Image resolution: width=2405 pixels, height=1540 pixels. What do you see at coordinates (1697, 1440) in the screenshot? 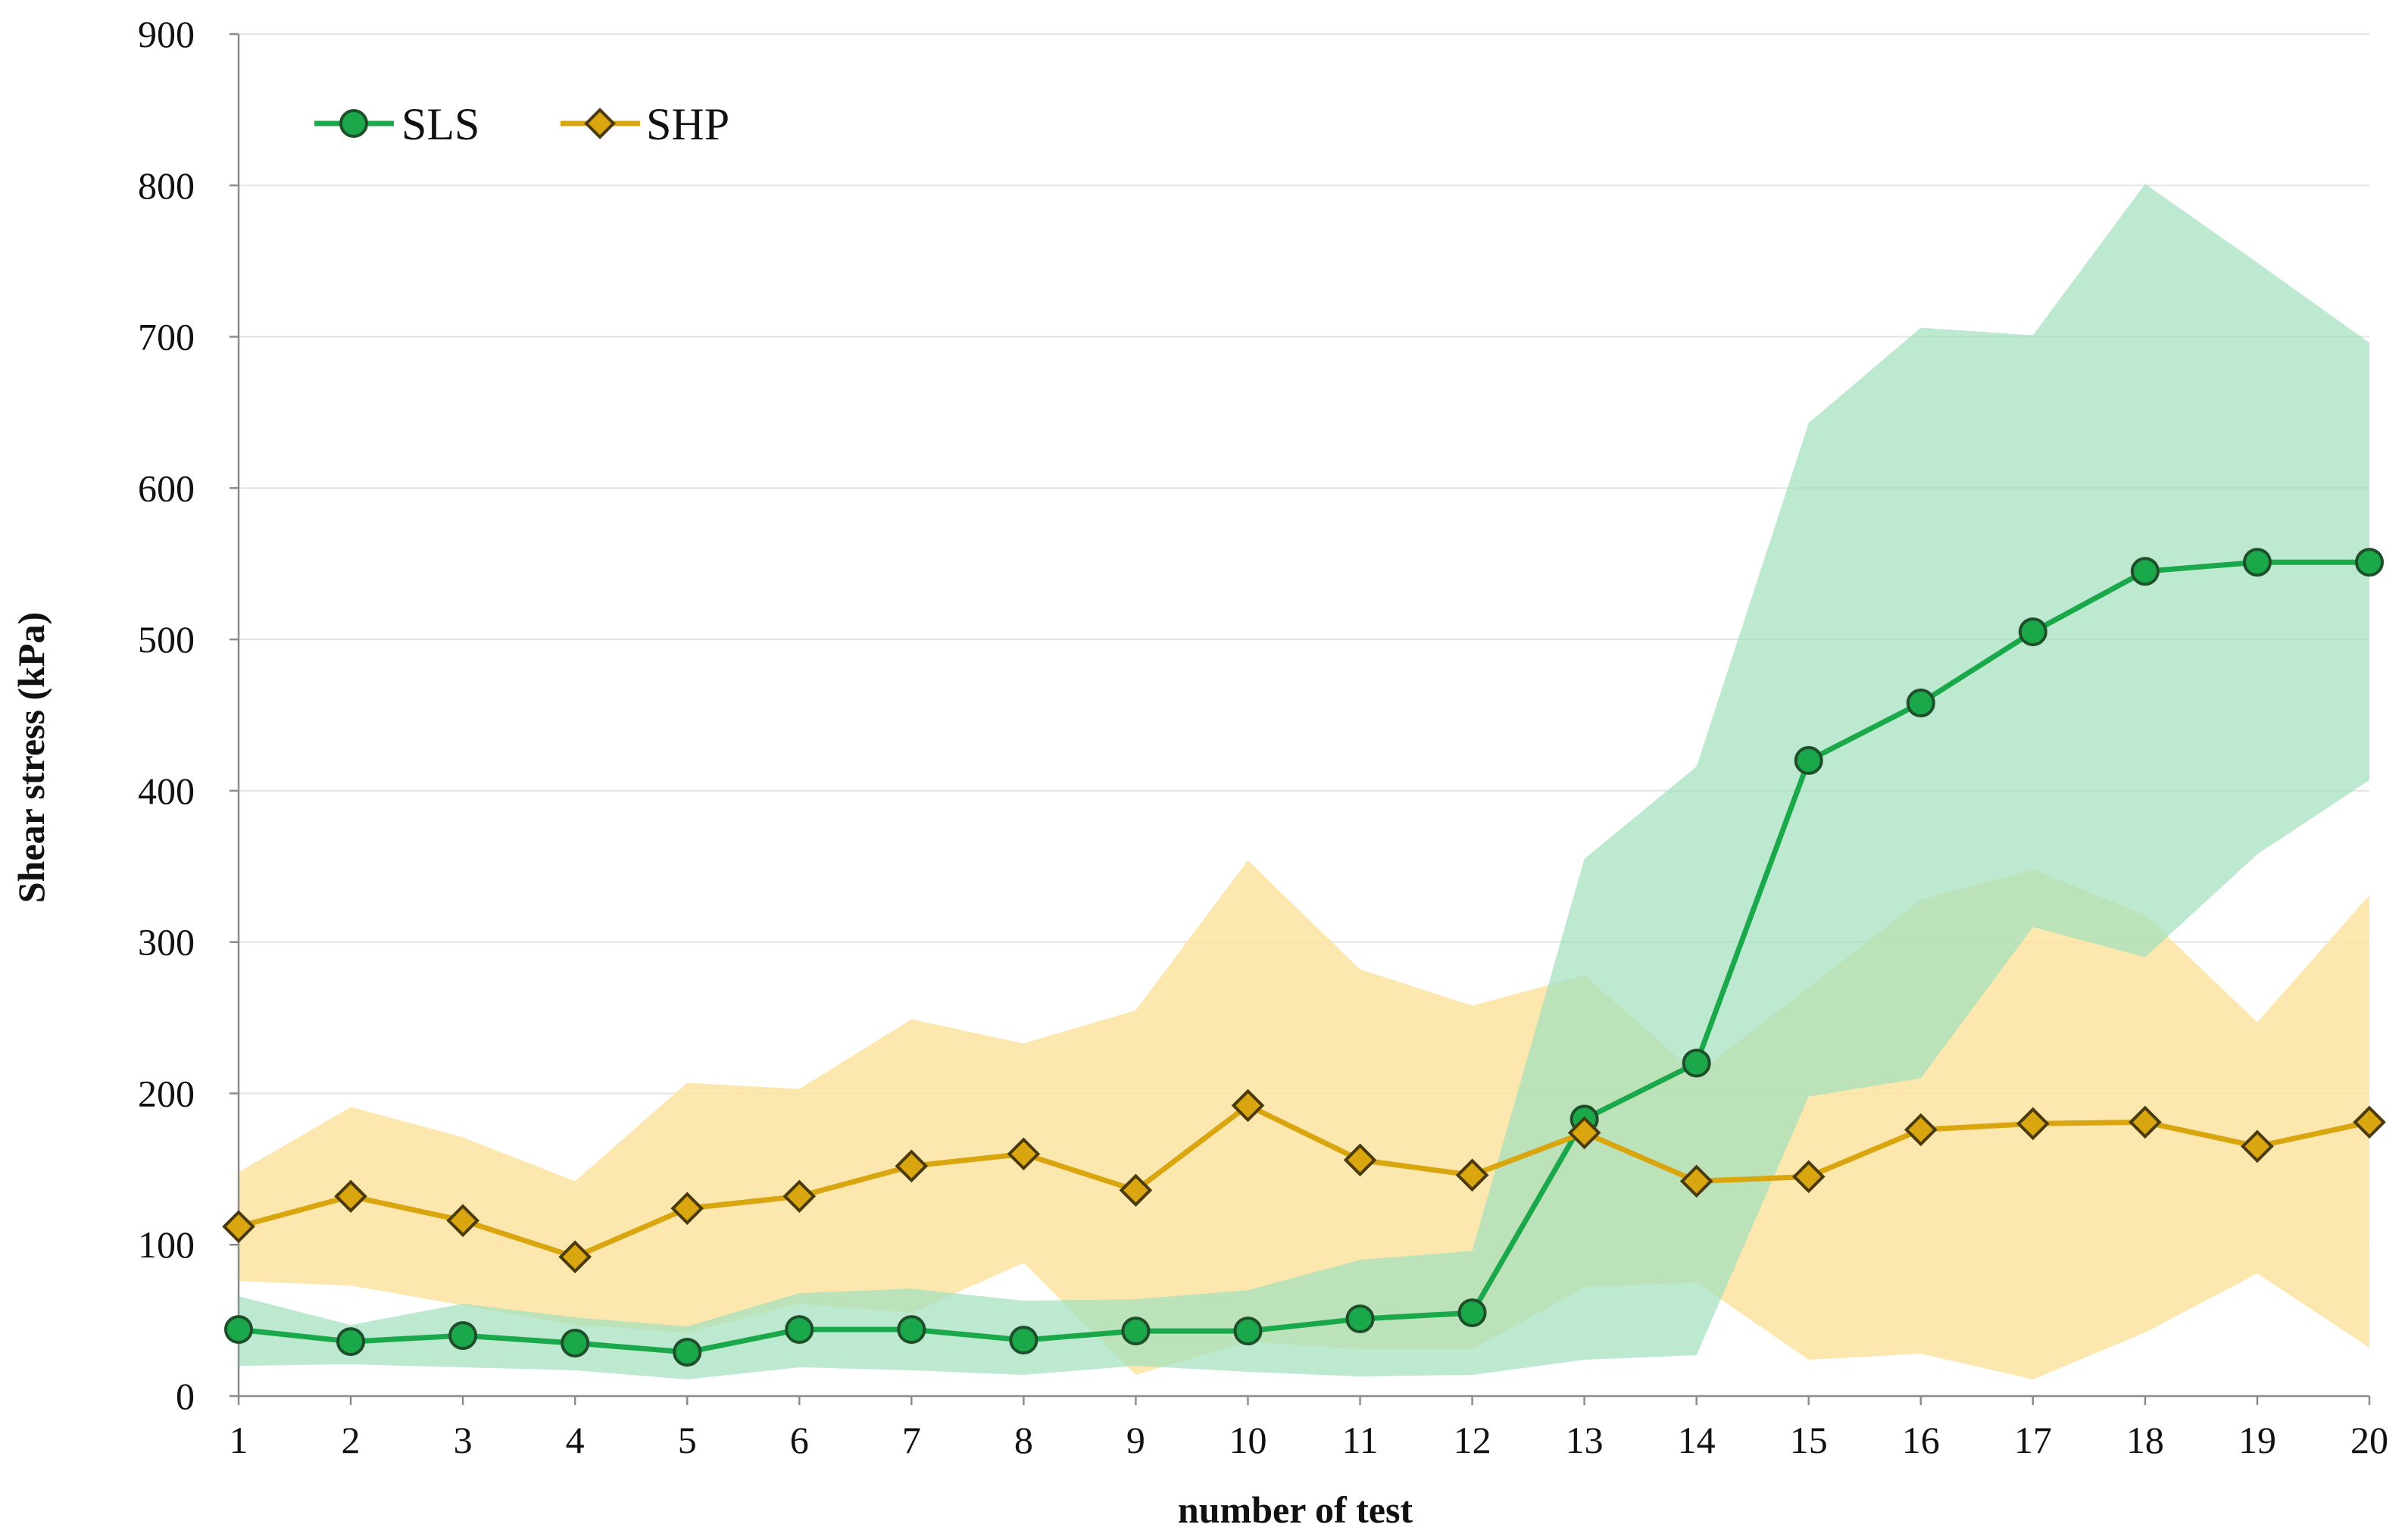
I see `x-tick-label-14: 14` at bounding box center [1697, 1440].